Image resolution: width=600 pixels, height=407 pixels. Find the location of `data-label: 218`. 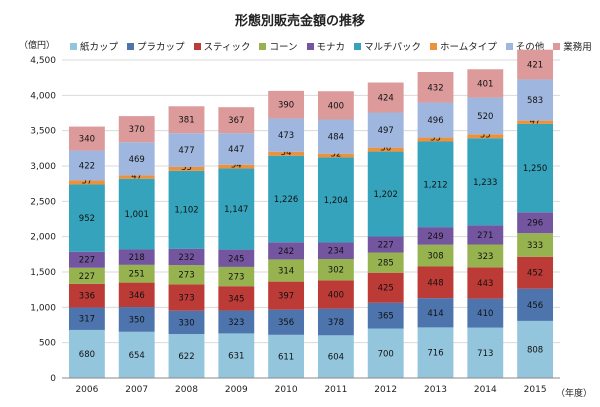

data-label: 218 is located at coordinates (137, 258).